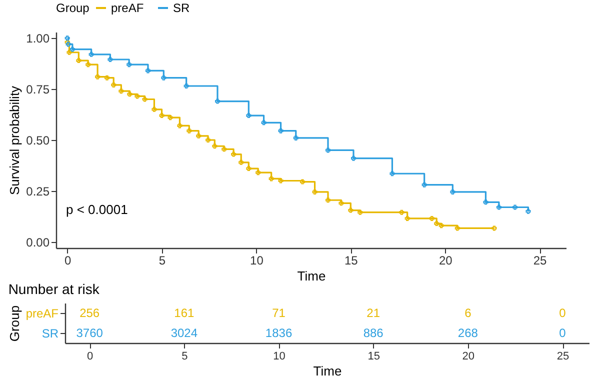  I want to click on y-tick-label: 0.50, so click(38, 141).